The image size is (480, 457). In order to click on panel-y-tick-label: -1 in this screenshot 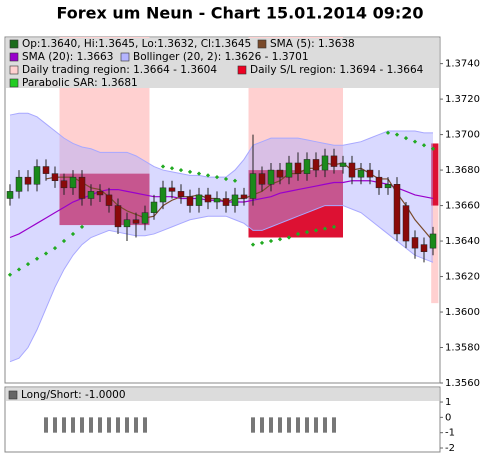, I will do `click(450, 433)`.